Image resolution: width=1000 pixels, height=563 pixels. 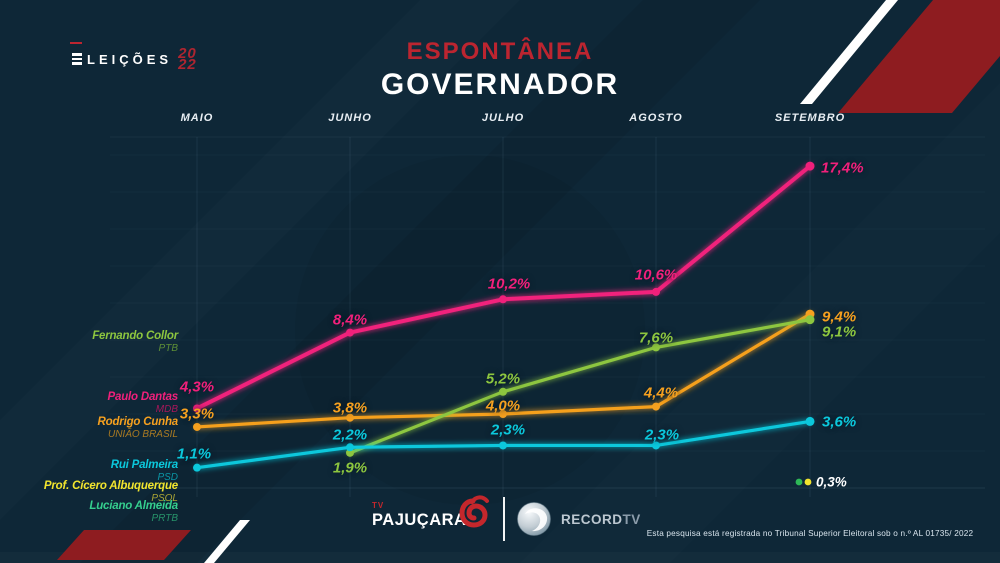 I want to click on stylized-e-icon, so click(x=77, y=59).